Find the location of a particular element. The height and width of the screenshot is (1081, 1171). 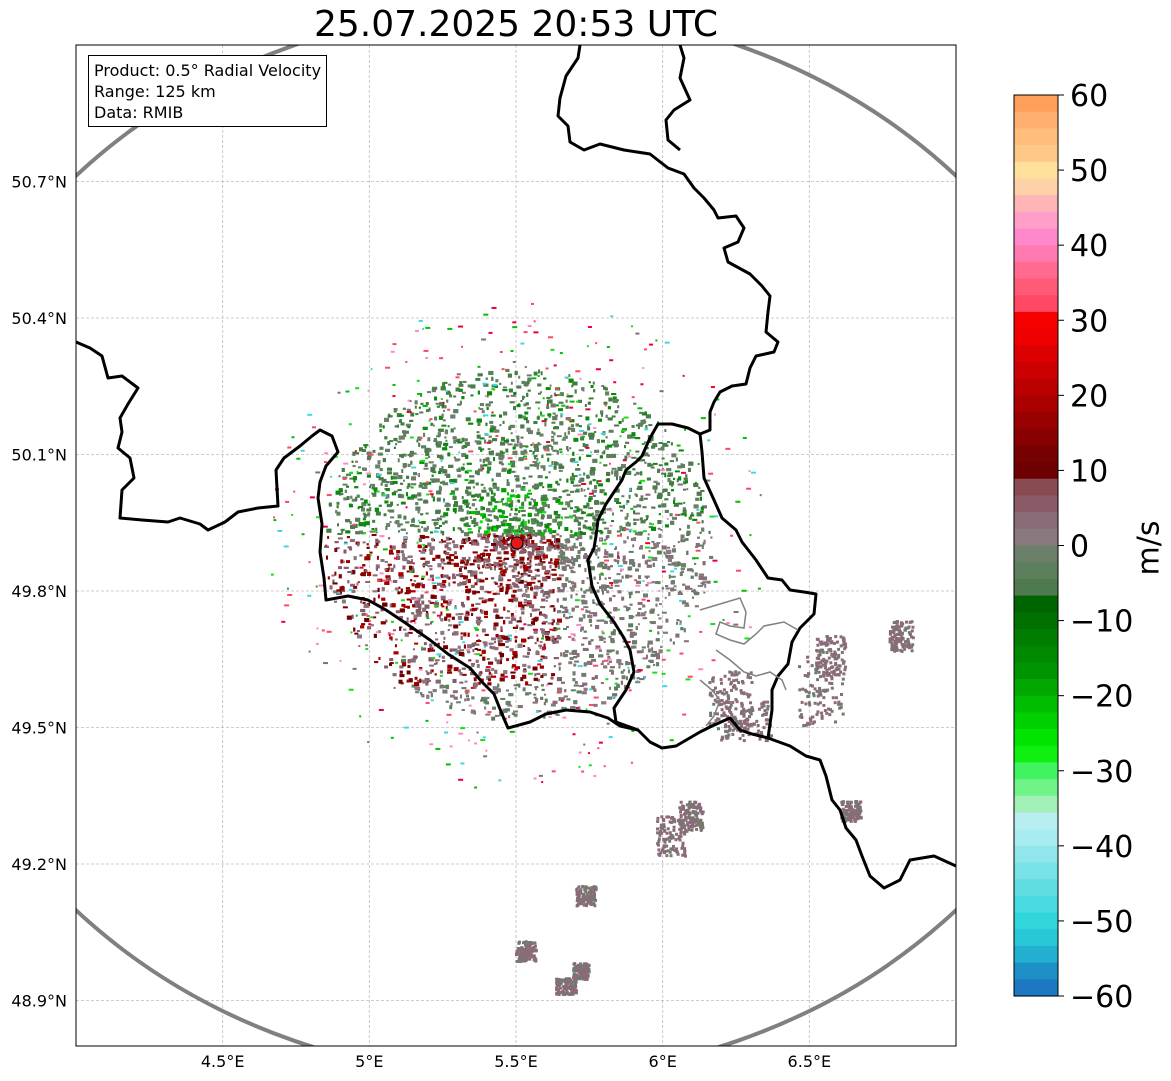

colorbar-tick-label: −40 is located at coordinates (1101, 847).